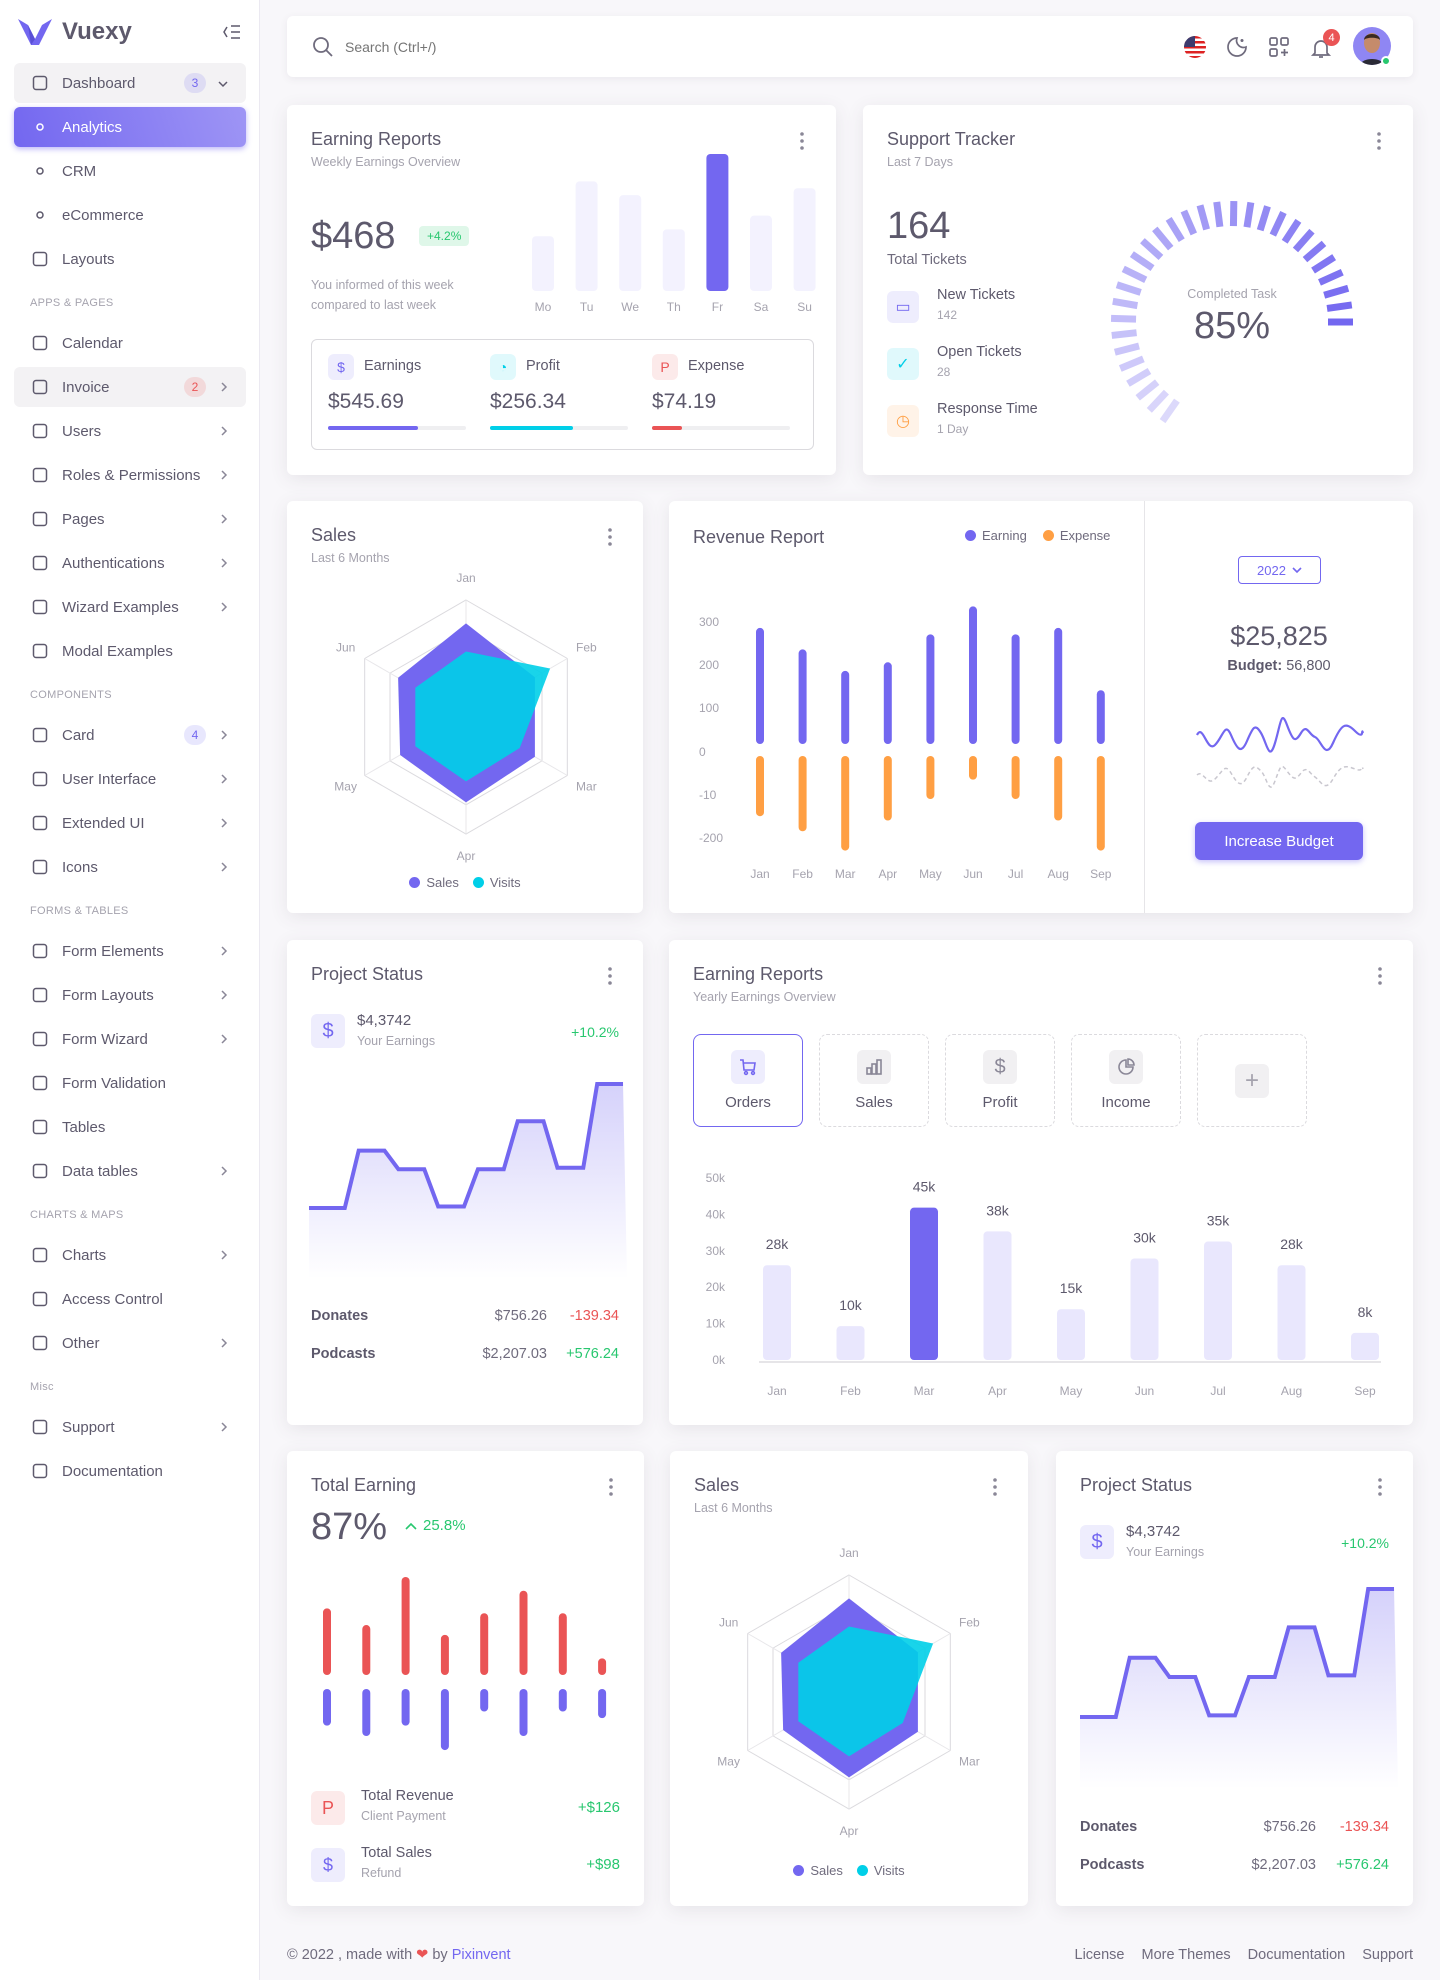  Describe the element at coordinates (1237, 47) in the screenshot. I see `moon-stars-icon` at that location.